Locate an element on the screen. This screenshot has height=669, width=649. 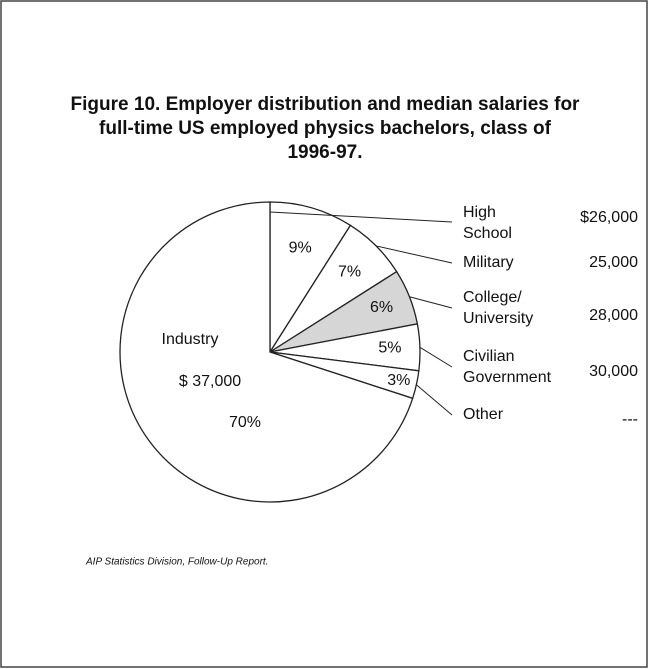
slice-percent: 9% is located at coordinates (300, 248).